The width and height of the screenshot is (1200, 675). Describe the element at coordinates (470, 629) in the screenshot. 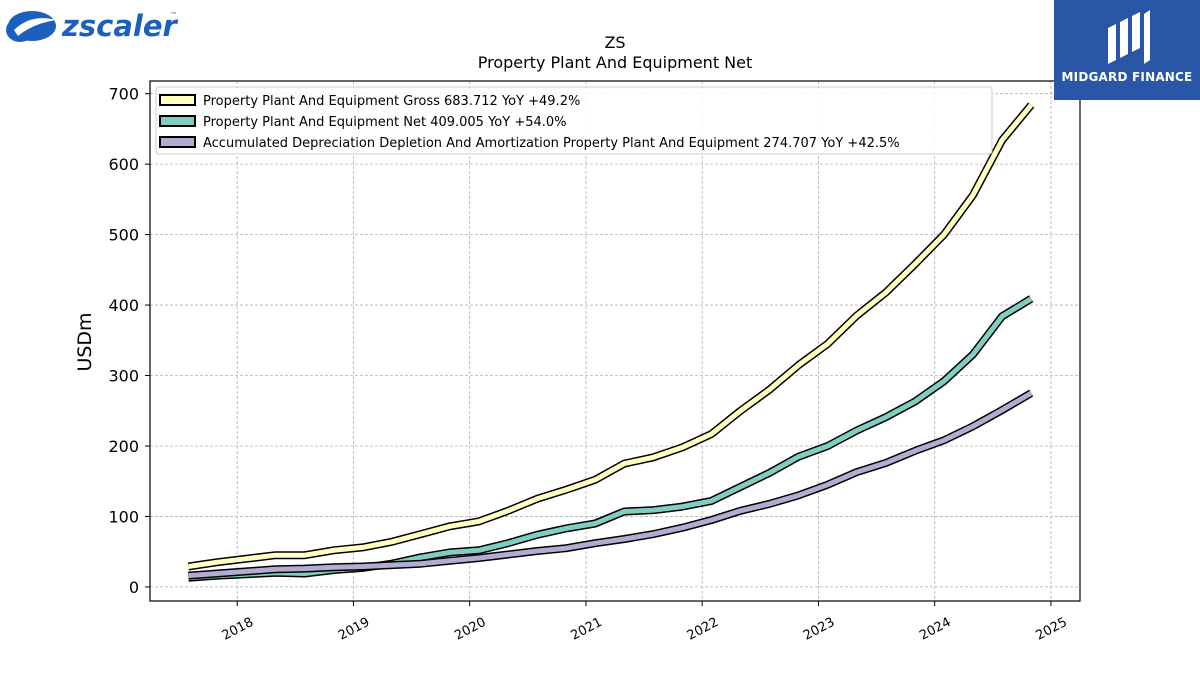

I see `x-tick-label: 2020` at that location.